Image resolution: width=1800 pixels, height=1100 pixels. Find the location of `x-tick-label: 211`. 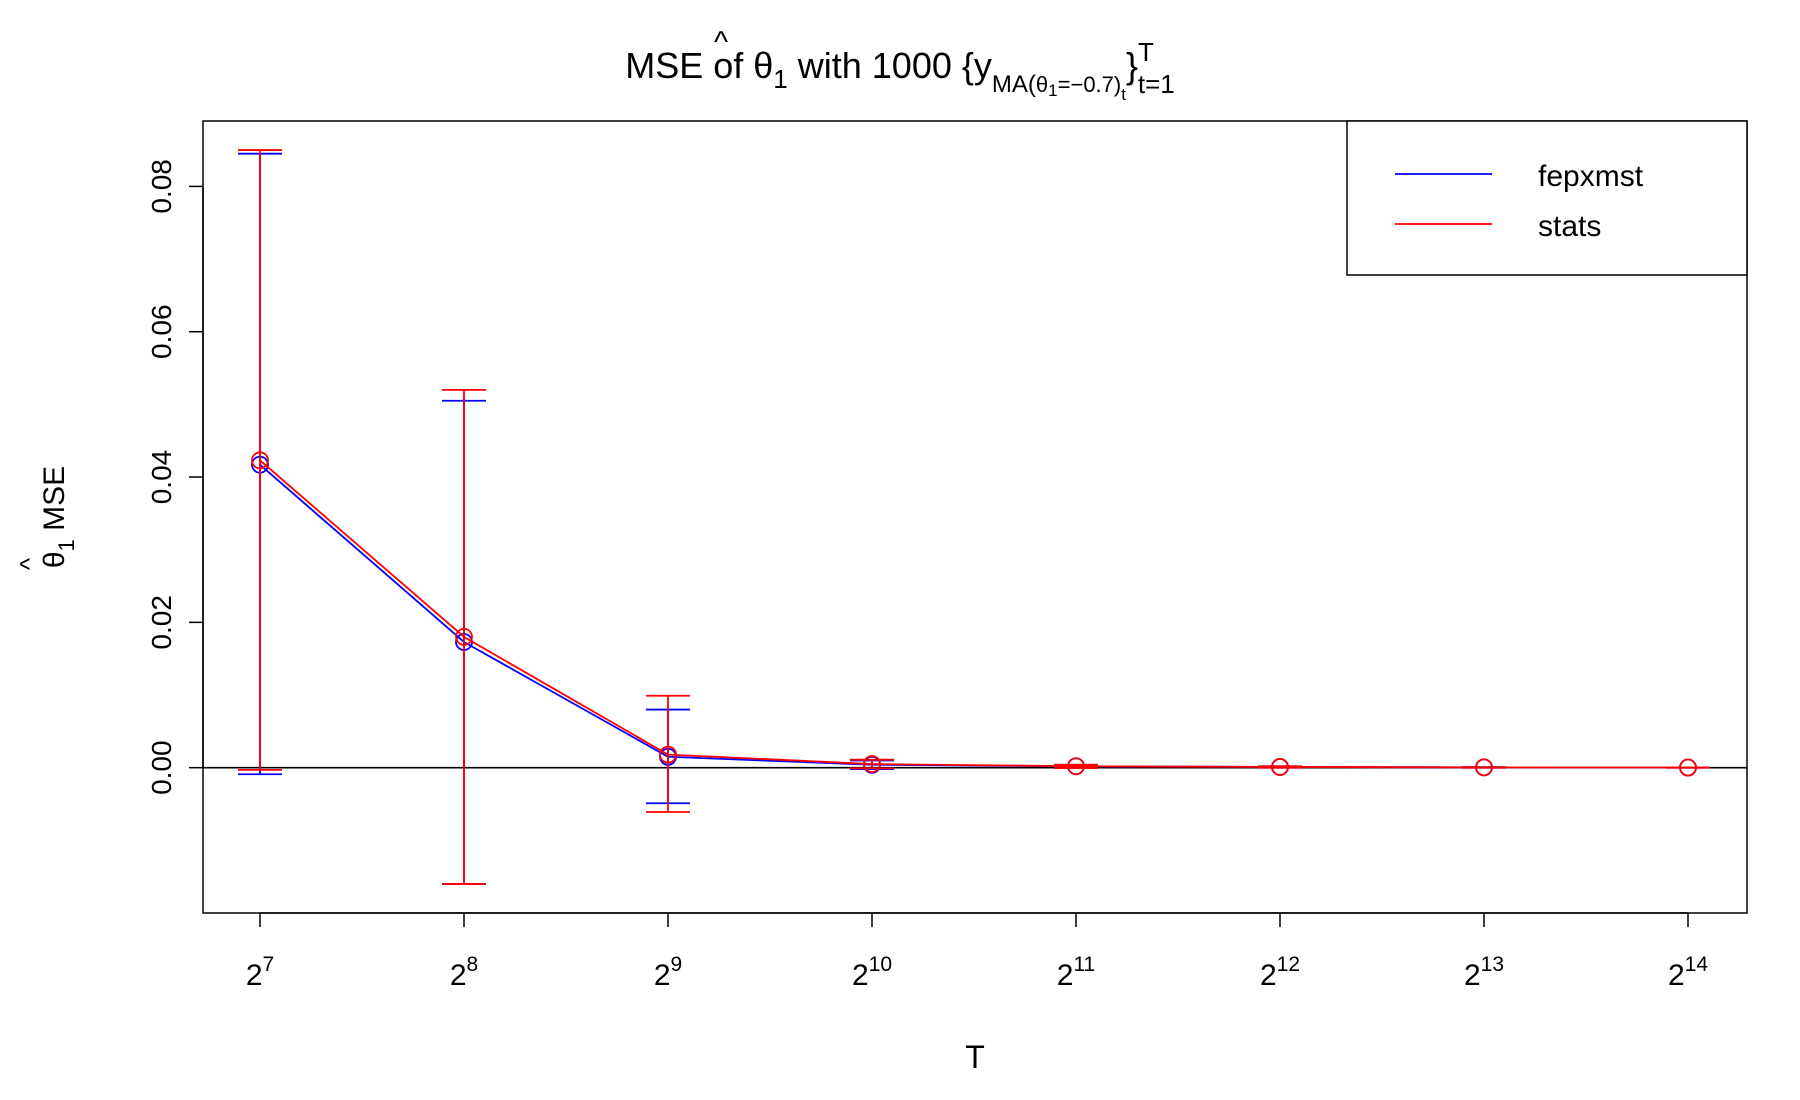

x-tick-label: 211 is located at coordinates (1076, 972).